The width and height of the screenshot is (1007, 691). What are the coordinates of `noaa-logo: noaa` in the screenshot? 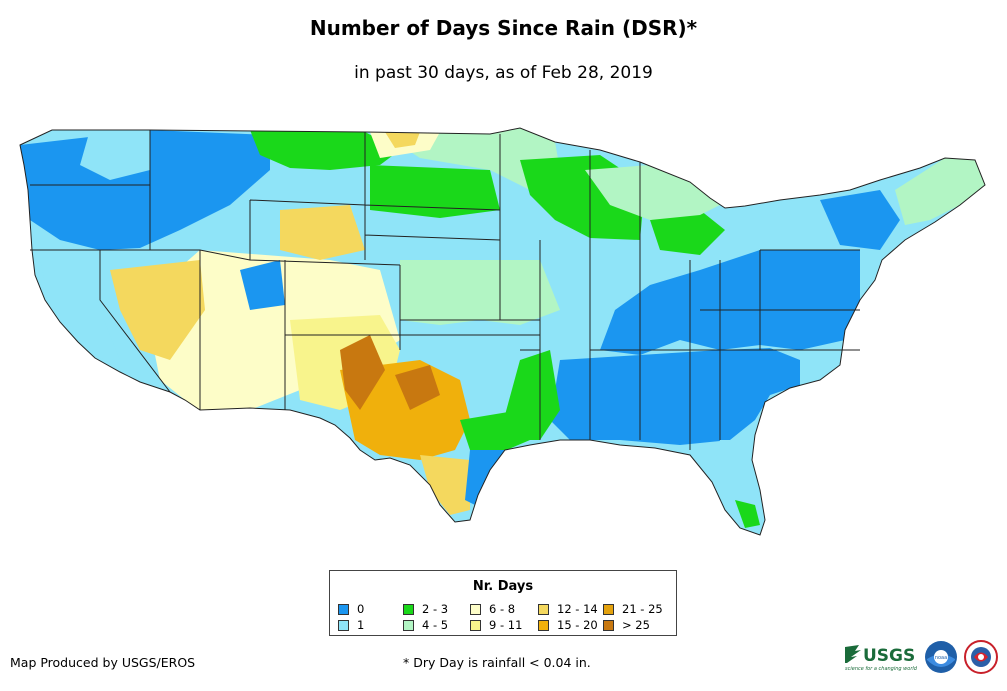 It's located at (941, 657).